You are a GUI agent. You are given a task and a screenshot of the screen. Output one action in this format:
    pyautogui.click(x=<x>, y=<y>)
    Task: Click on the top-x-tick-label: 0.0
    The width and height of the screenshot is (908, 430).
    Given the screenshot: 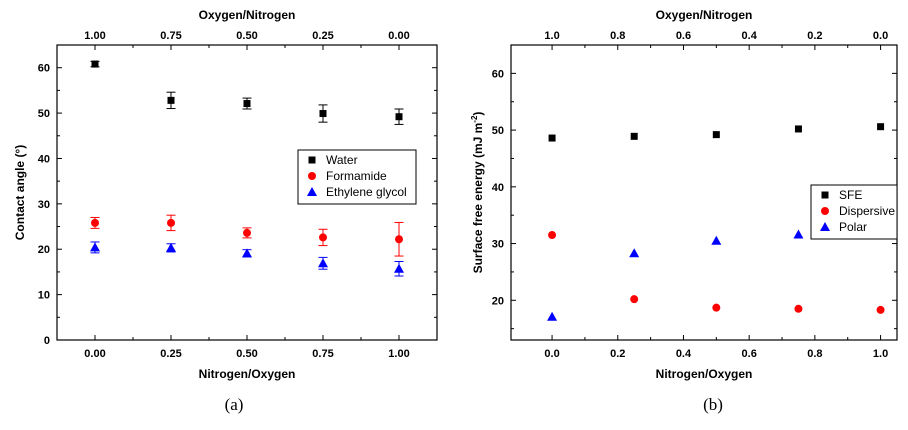 What is the action you would take?
    pyautogui.click(x=880, y=36)
    